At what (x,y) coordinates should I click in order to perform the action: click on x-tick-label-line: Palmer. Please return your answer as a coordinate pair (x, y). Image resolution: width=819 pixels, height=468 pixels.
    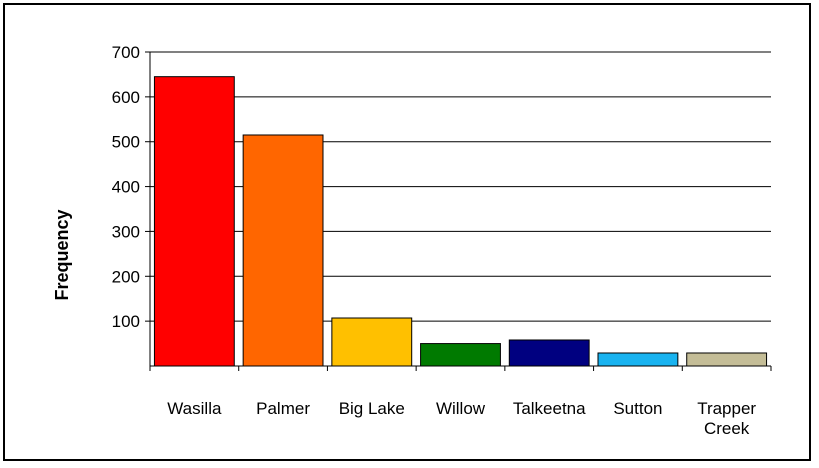
    Looking at the image, I should click on (283, 408).